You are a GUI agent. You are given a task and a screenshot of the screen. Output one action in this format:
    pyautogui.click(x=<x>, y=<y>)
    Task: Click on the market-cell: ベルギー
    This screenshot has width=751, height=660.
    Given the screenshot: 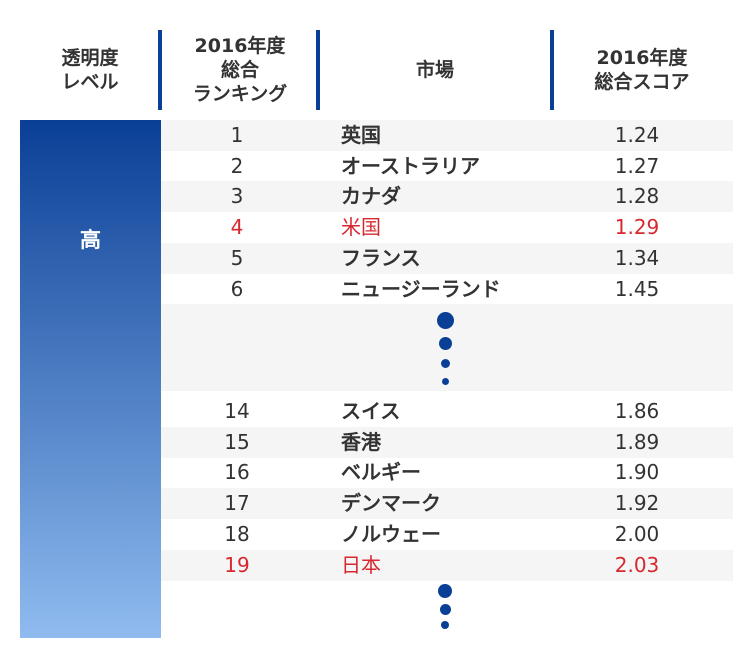 What is the action you would take?
    pyautogui.click(x=381, y=472)
    